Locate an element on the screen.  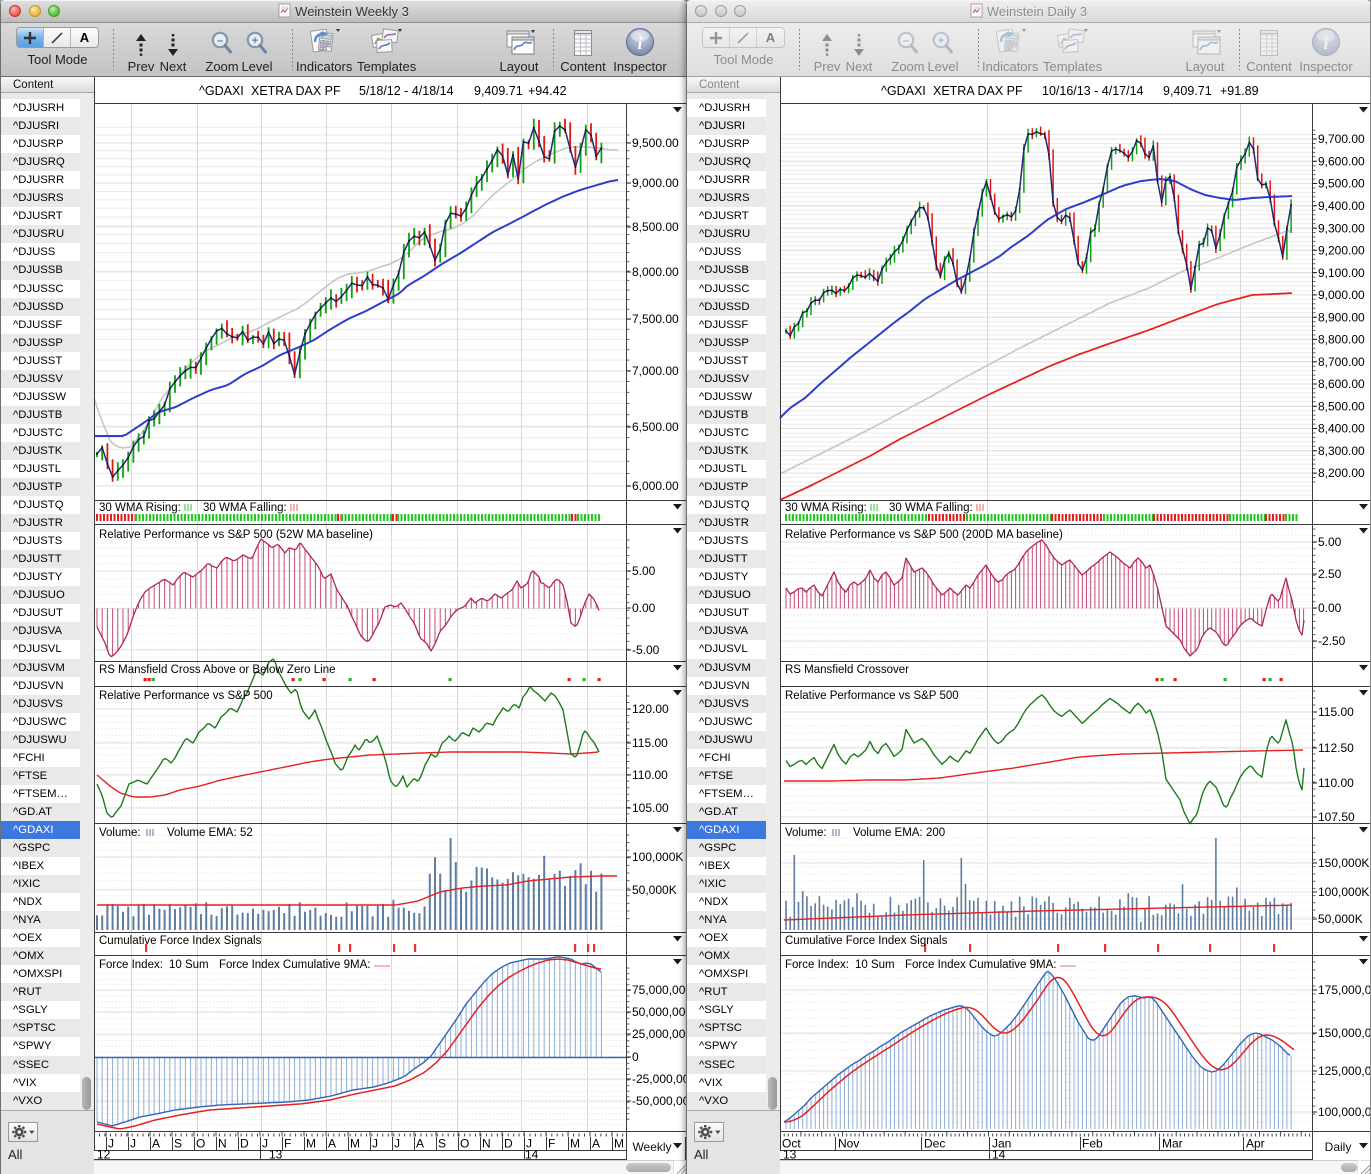
svg-text: 7,500.00 is located at coordinates (655, 319).